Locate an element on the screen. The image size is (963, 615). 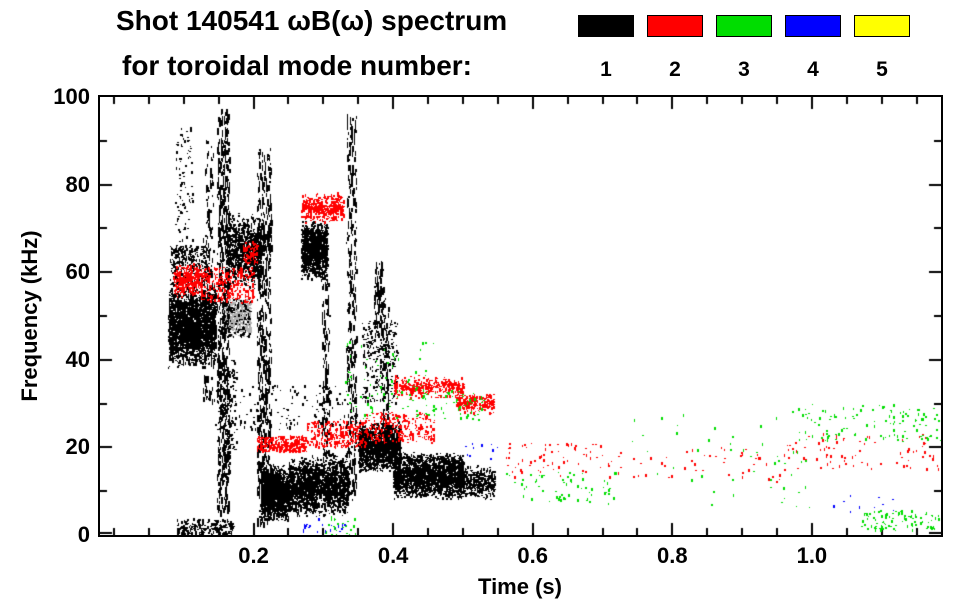
legend-number-mode-4: 4 is located at coordinates (813, 69).